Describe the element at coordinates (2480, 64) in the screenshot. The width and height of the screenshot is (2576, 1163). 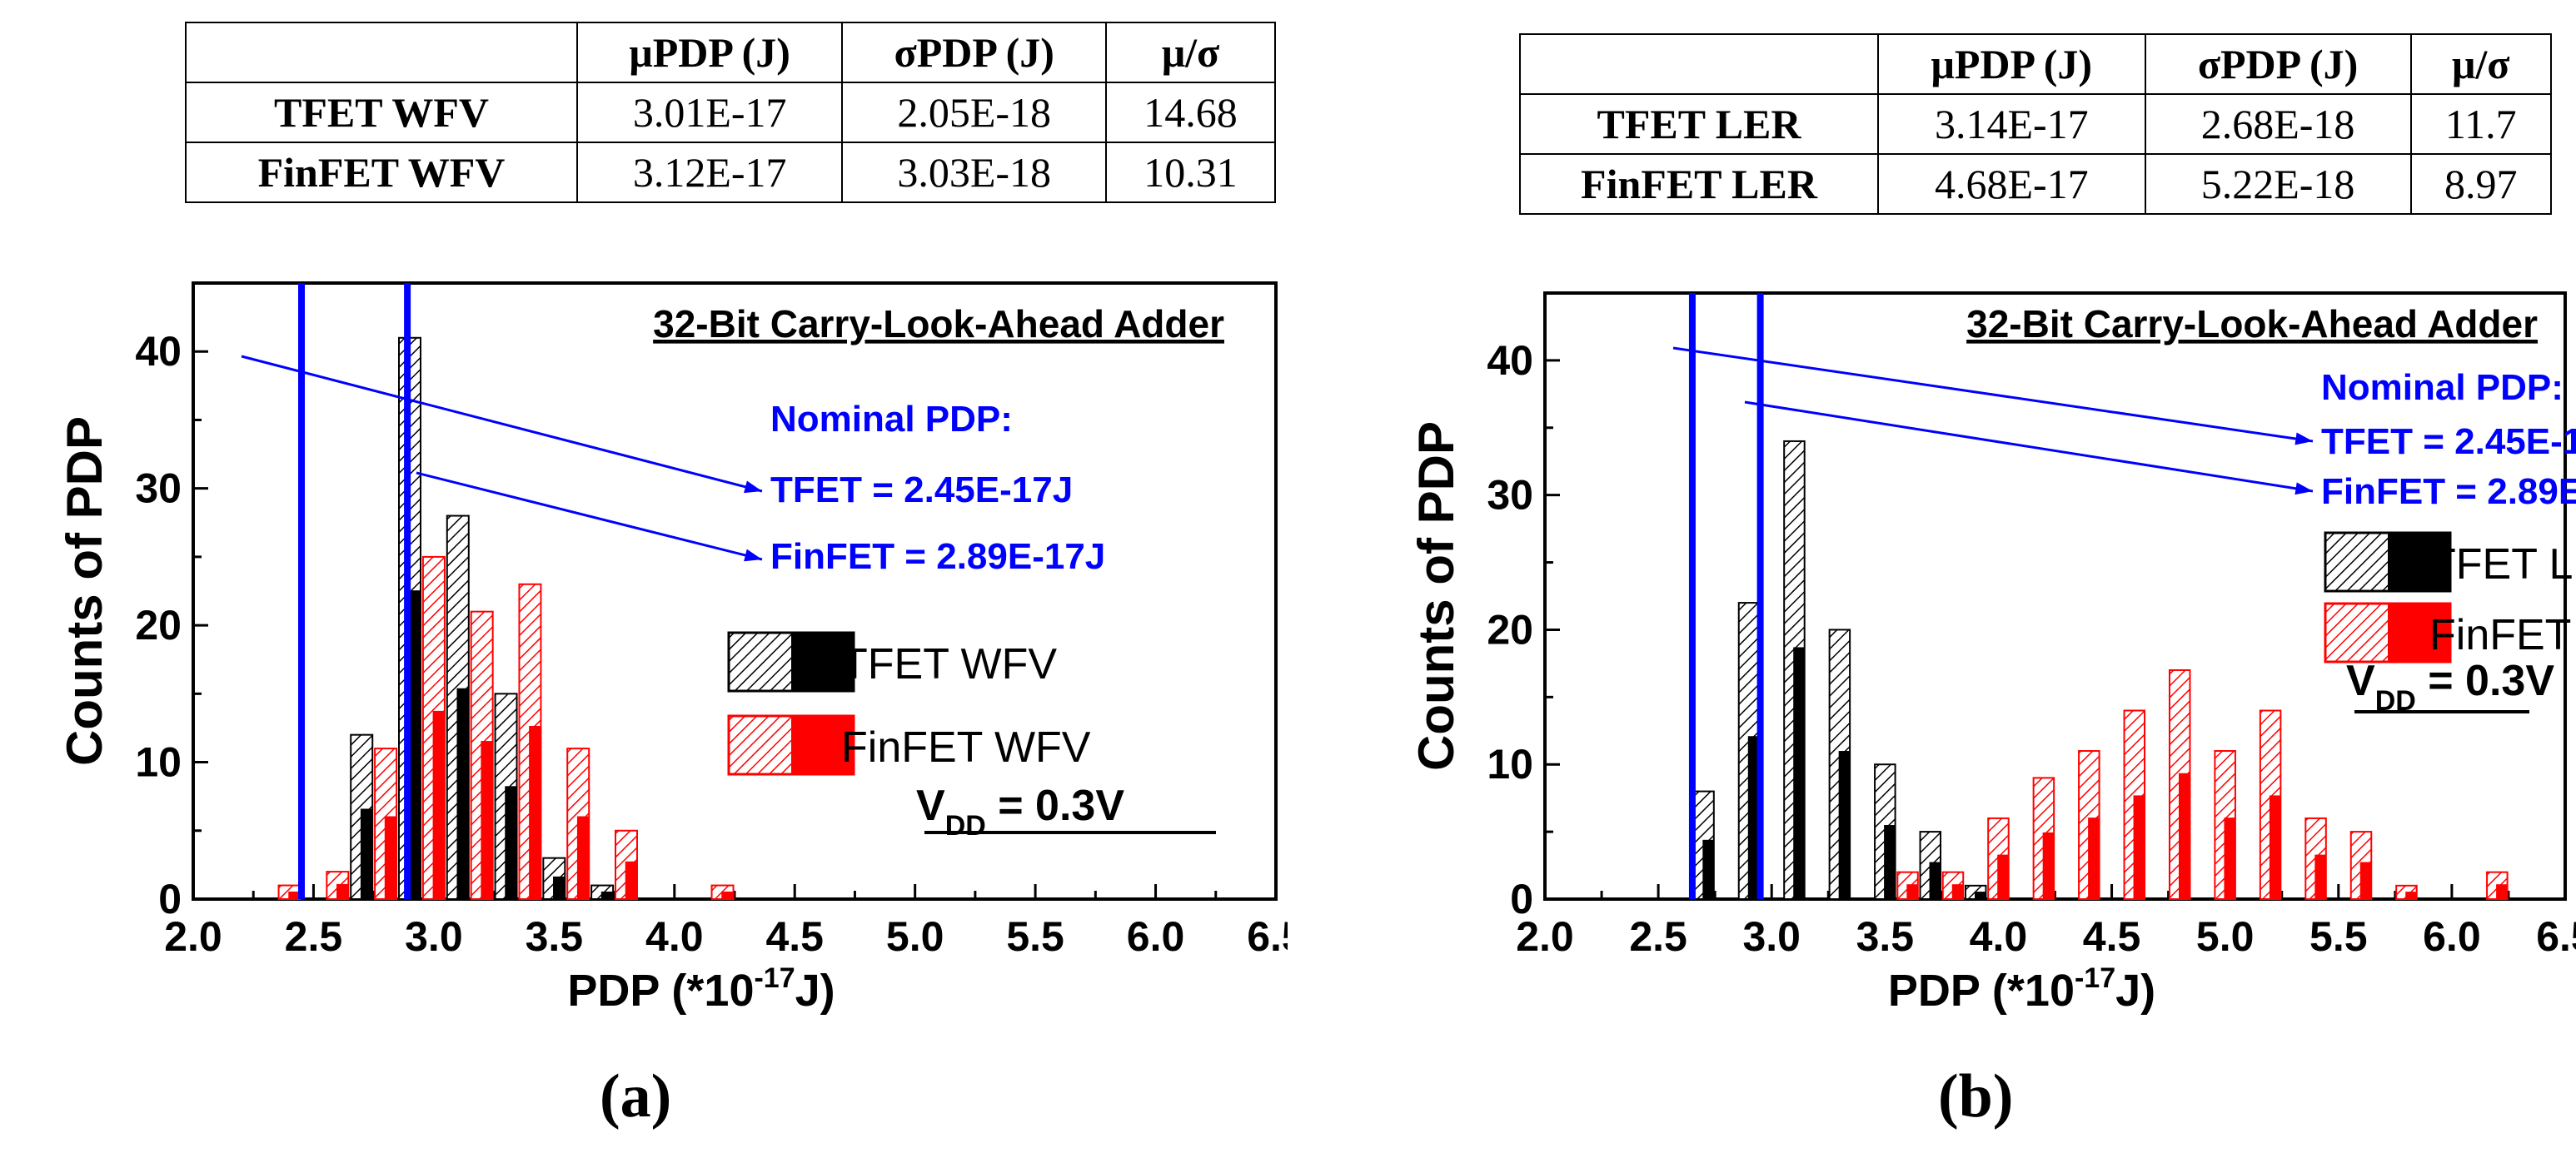
I see `table-header-cell: μ/σ` at that location.